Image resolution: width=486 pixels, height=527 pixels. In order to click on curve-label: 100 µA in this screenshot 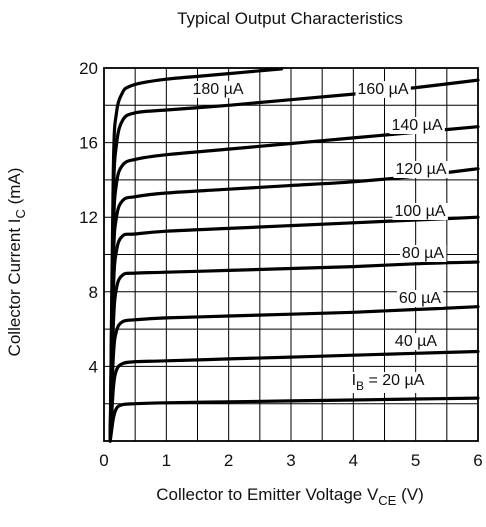, I will do `click(419, 211)`.